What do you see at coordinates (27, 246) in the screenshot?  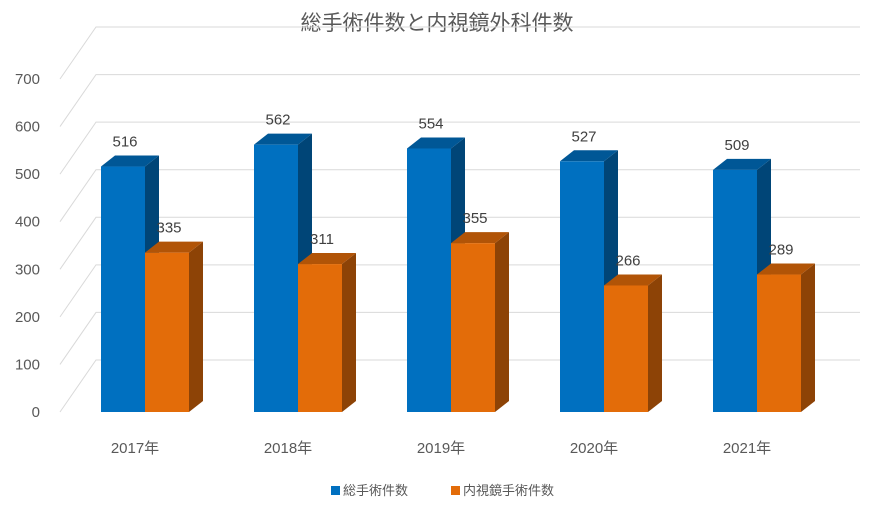 I see `y-axis: 0 100 200 300 400 500 600 700` at bounding box center [27, 246].